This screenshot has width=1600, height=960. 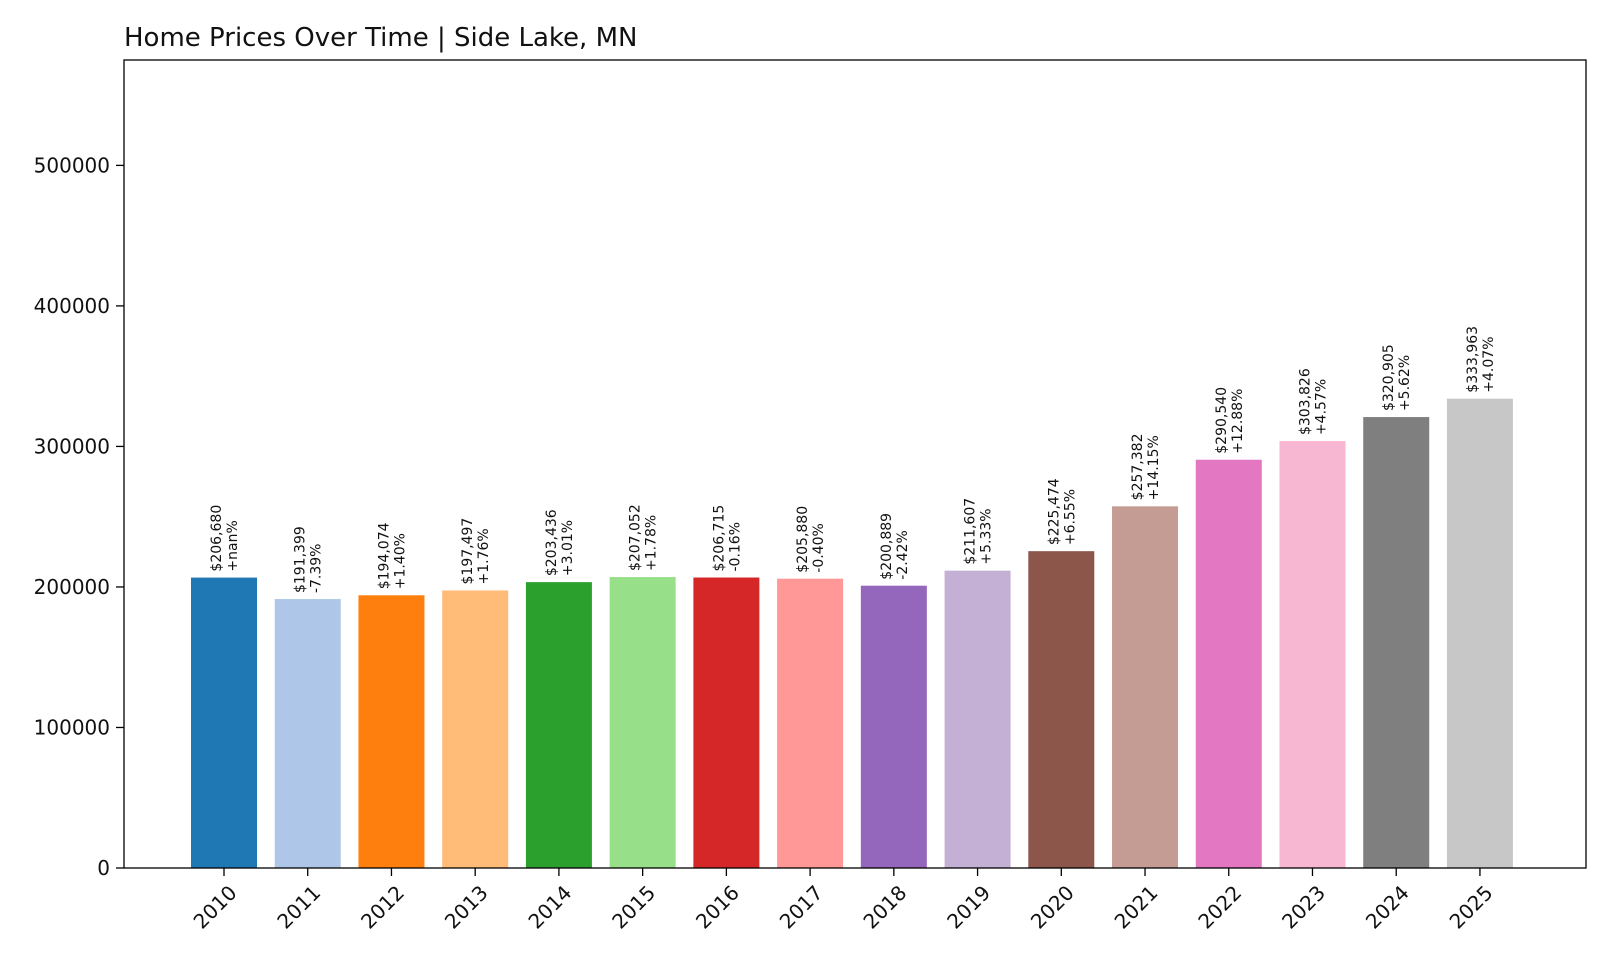 I want to click on bar-change-label: +nan%, so click(x=233, y=545).